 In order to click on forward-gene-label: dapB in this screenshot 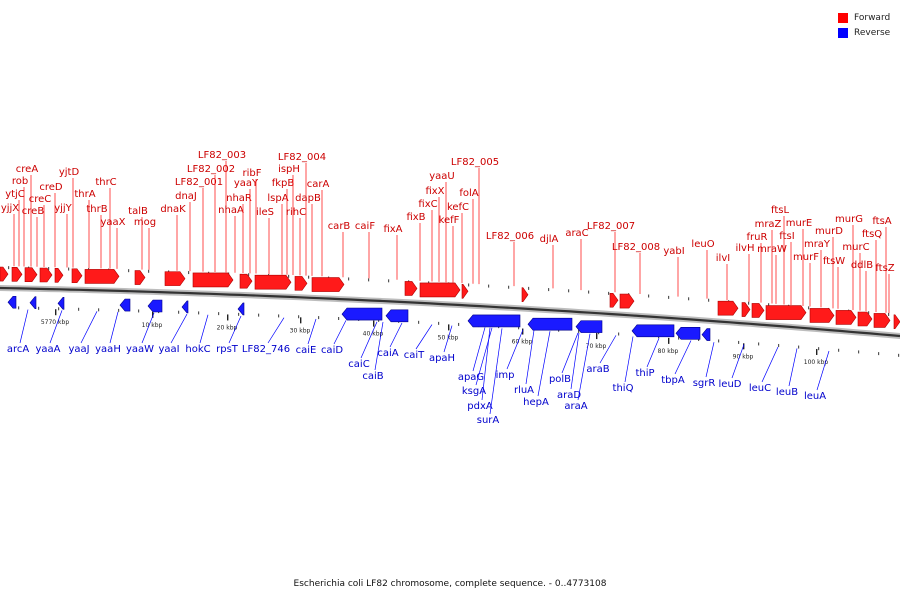, I will do `click(308, 198)`.